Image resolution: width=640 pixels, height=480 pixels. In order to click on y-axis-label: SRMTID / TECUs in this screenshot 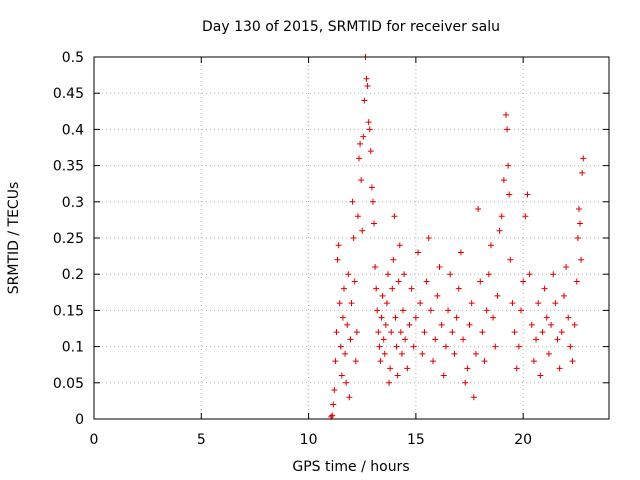, I will do `click(14, 238)`.